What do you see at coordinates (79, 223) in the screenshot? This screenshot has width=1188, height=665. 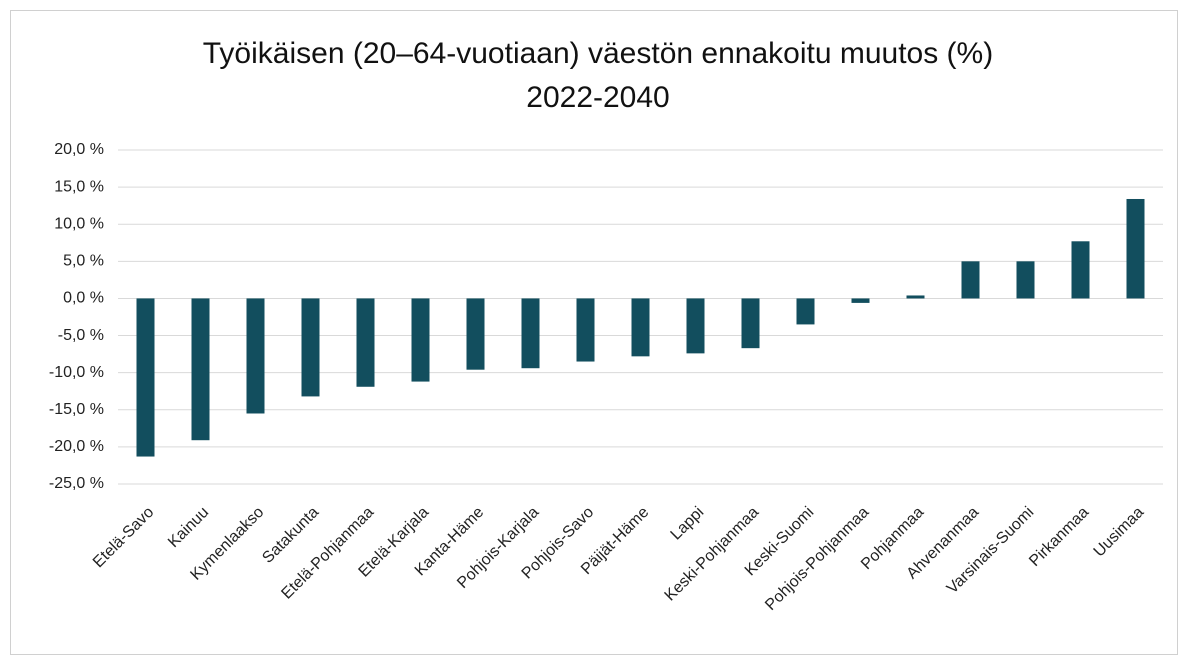 I see `y-tick-label: 10,0 %` at bounding box center [79, 223].